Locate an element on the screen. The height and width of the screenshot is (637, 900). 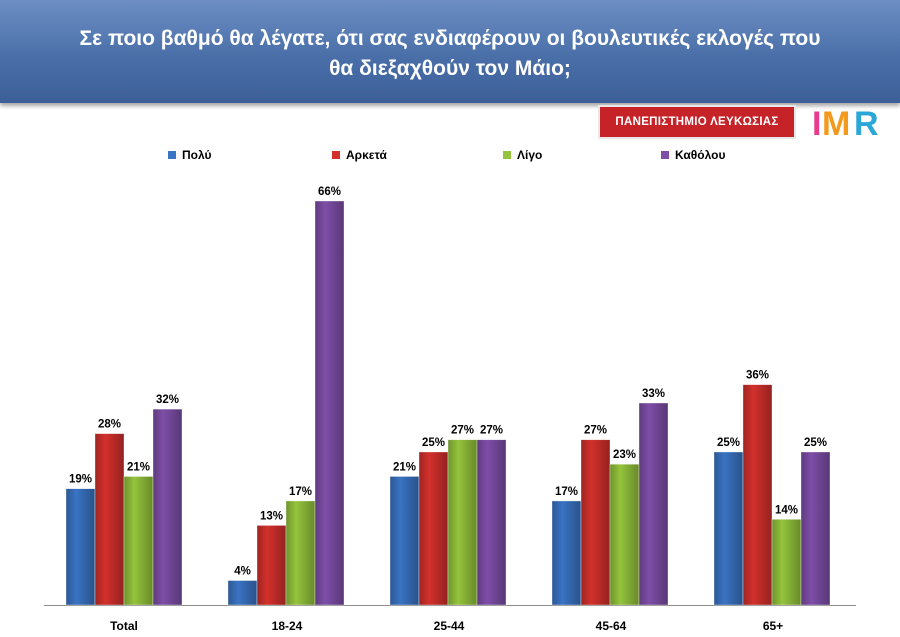
data-label: 23% is located at coordinates (624, 455).